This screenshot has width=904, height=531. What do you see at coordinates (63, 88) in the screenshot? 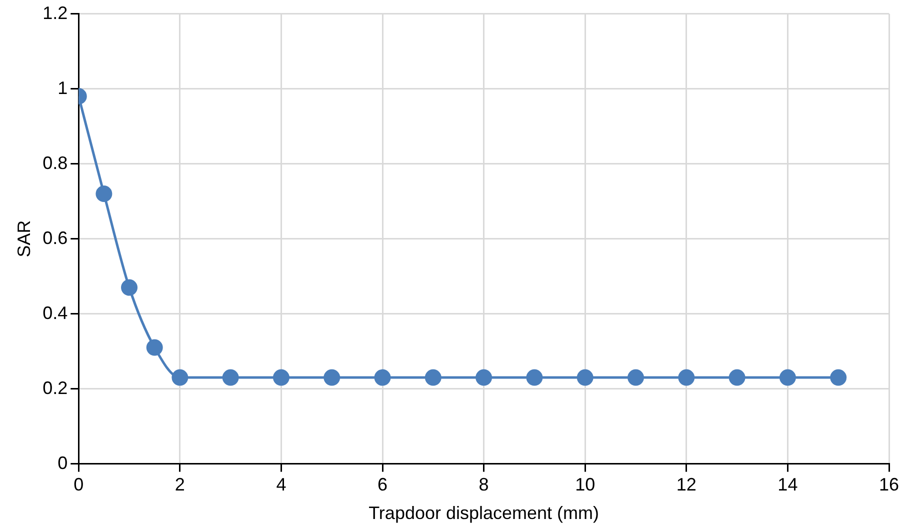
I see `y-tick-label: 1` at bounding box center [63, 88].